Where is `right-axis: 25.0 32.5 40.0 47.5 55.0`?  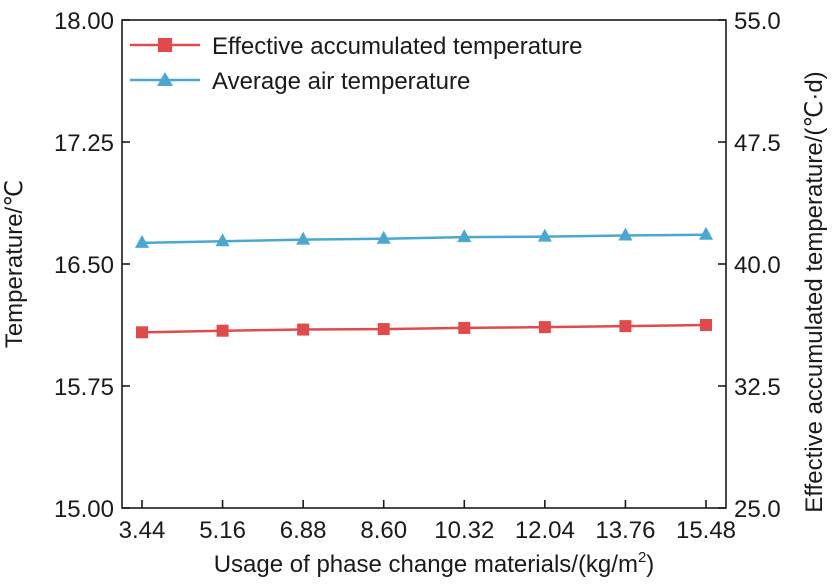
right-axis: 25.0 32.5 40.0 47.5 55.0 is located at coordinates (749, 265).